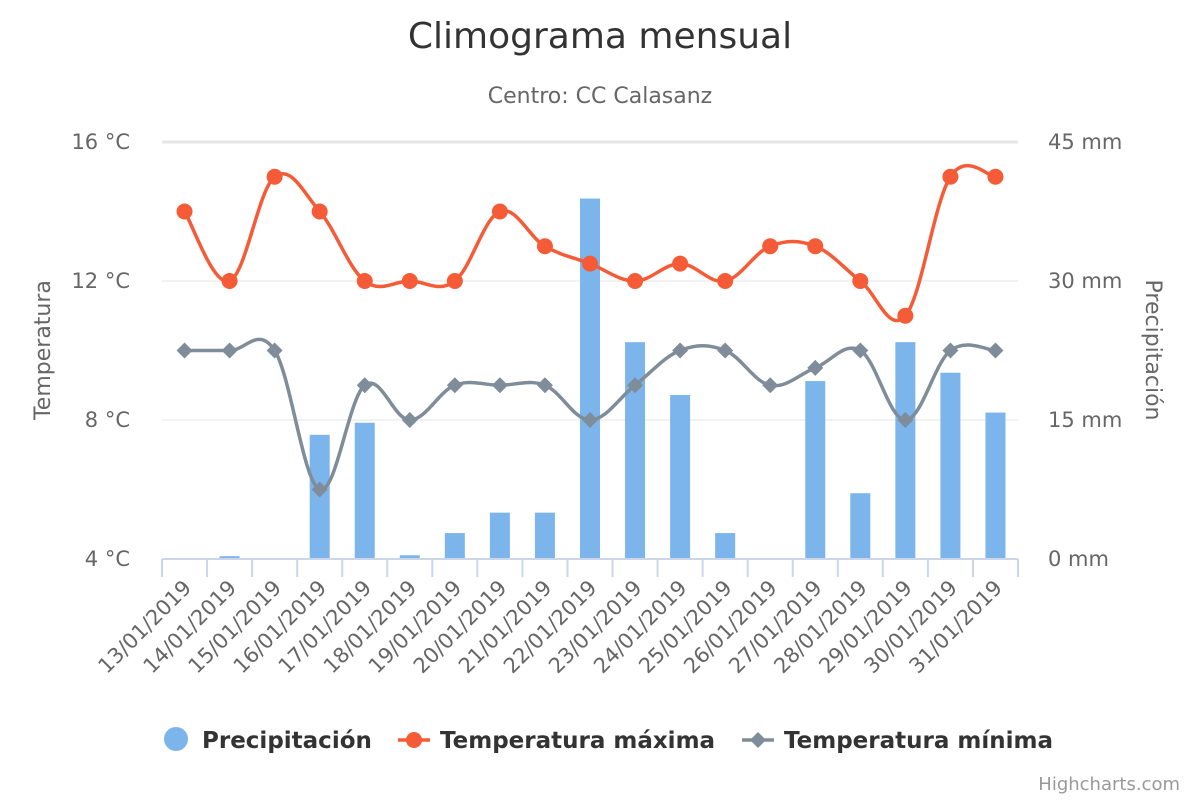  I want to click on y-right-tick-label: 0 mm, so click(1078, 559).